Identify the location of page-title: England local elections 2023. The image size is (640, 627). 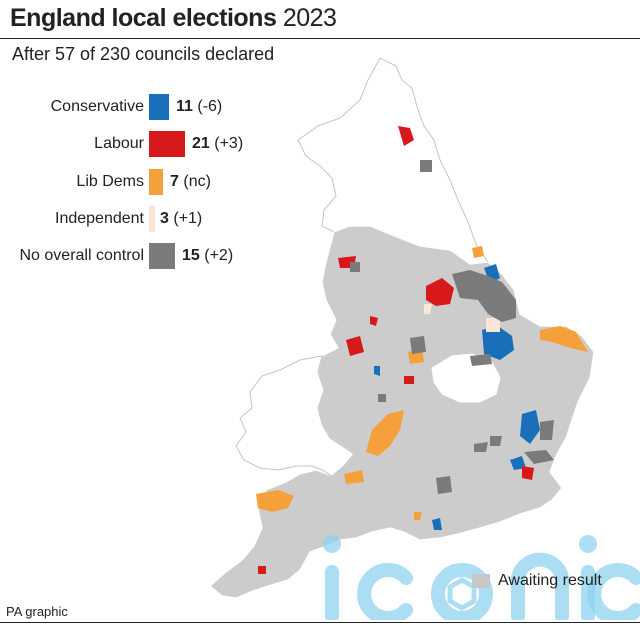
(173, 18).